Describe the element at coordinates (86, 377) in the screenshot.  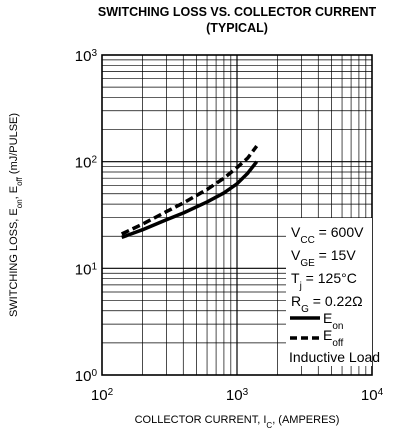
I see `y-tick-label: 10⁰` at that location.